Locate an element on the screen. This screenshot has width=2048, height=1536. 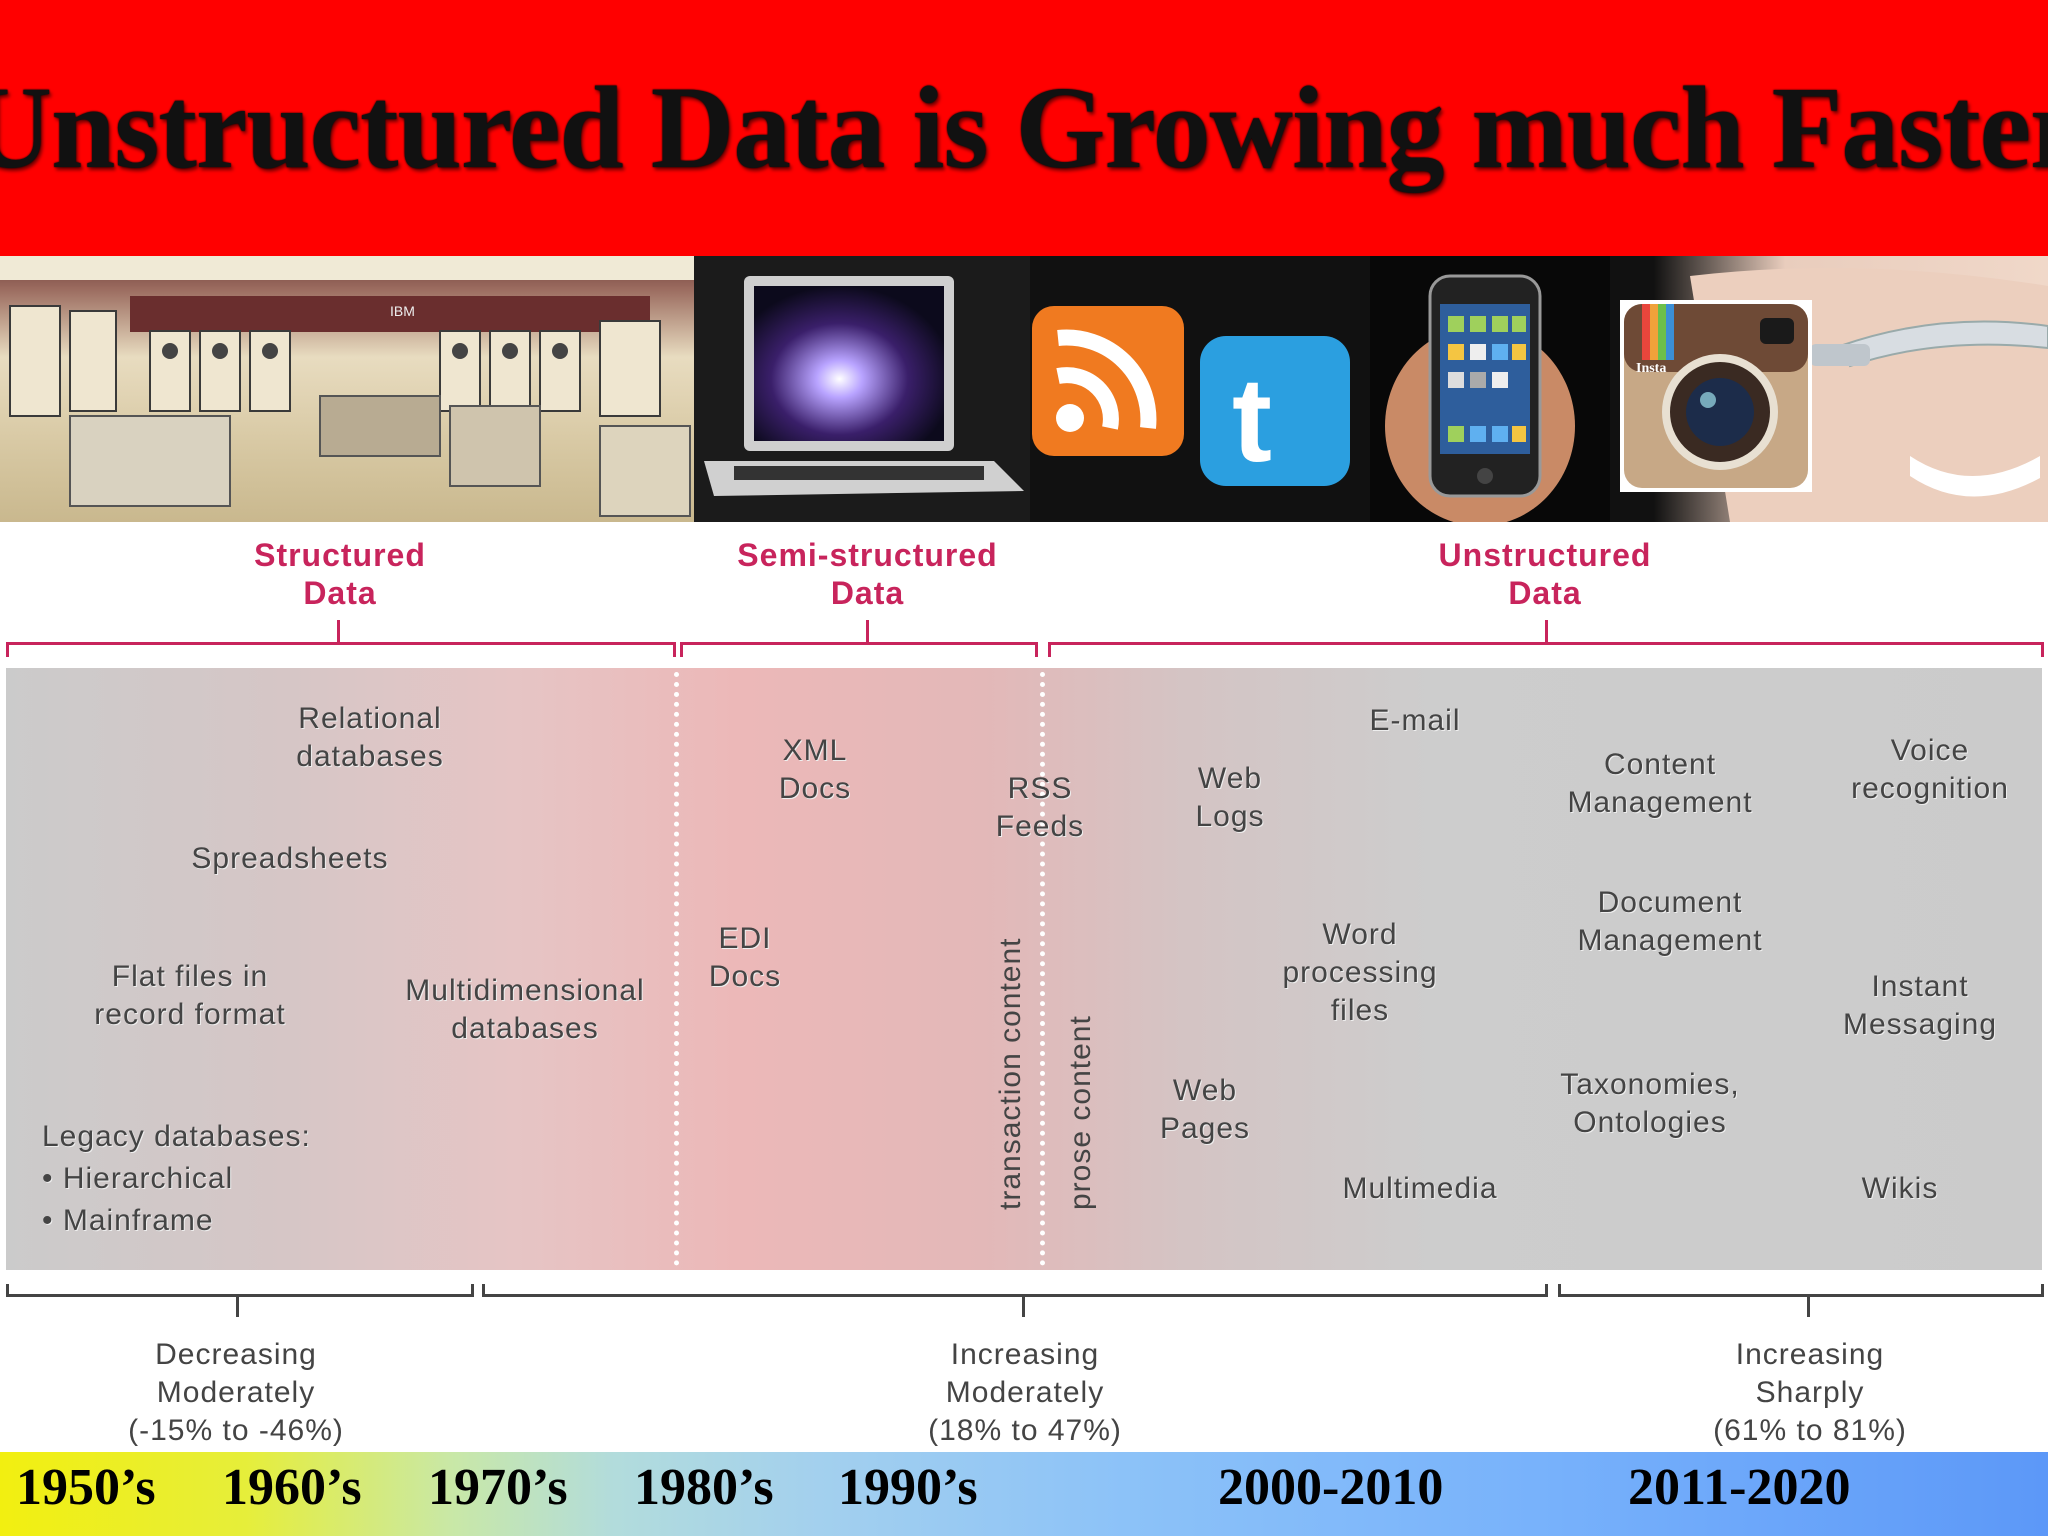
bracket-increasing-moderately is located at coordinates (1015, 1290).